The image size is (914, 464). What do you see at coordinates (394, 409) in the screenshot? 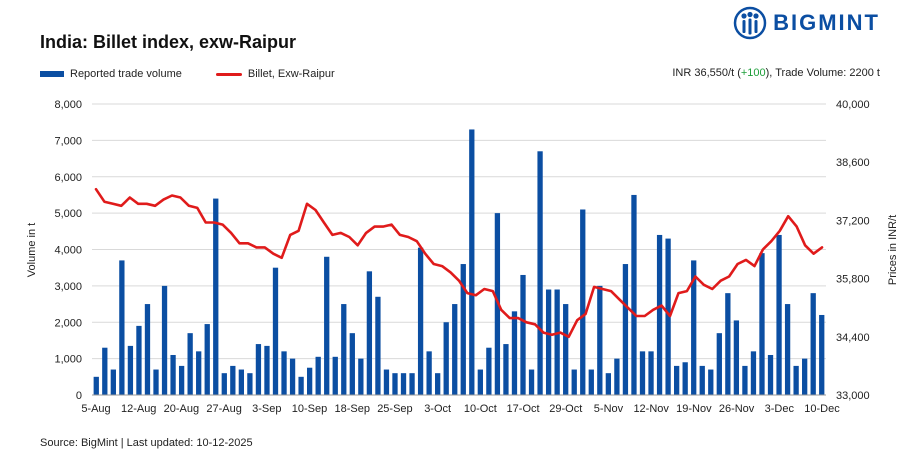
I see `x-tick-label: 25-Sep` at bounding box center [394, 409].